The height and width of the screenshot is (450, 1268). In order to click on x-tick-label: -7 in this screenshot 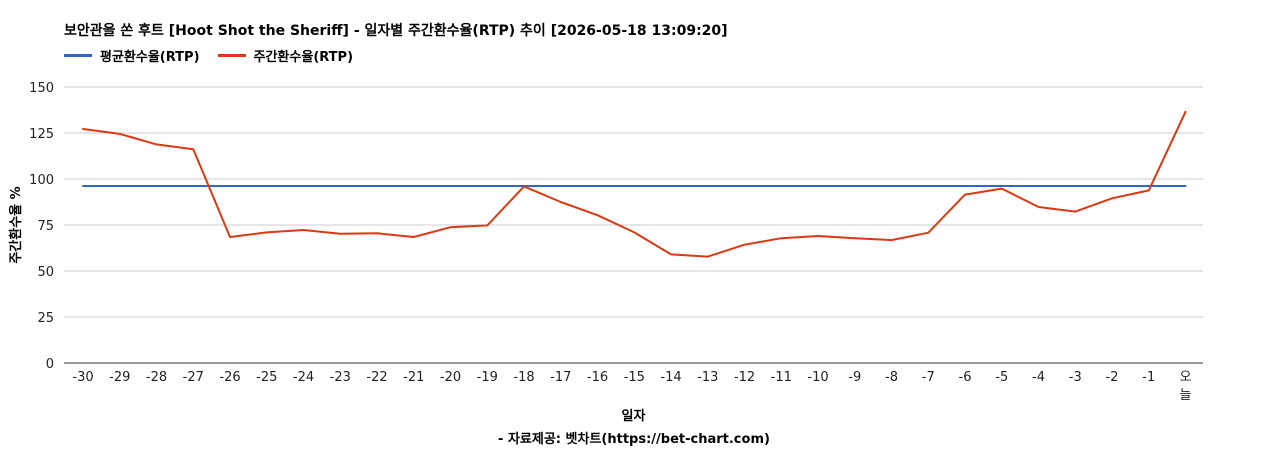, I will do `click(928, 377)`.